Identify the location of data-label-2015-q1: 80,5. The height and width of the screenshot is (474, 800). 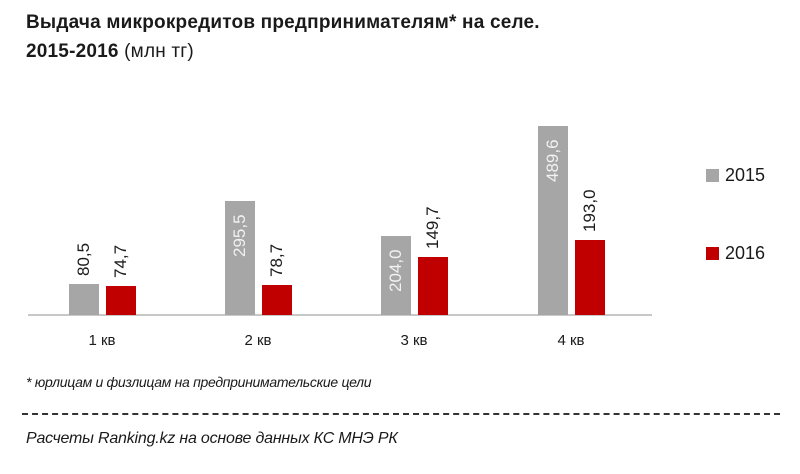
(83, 259).